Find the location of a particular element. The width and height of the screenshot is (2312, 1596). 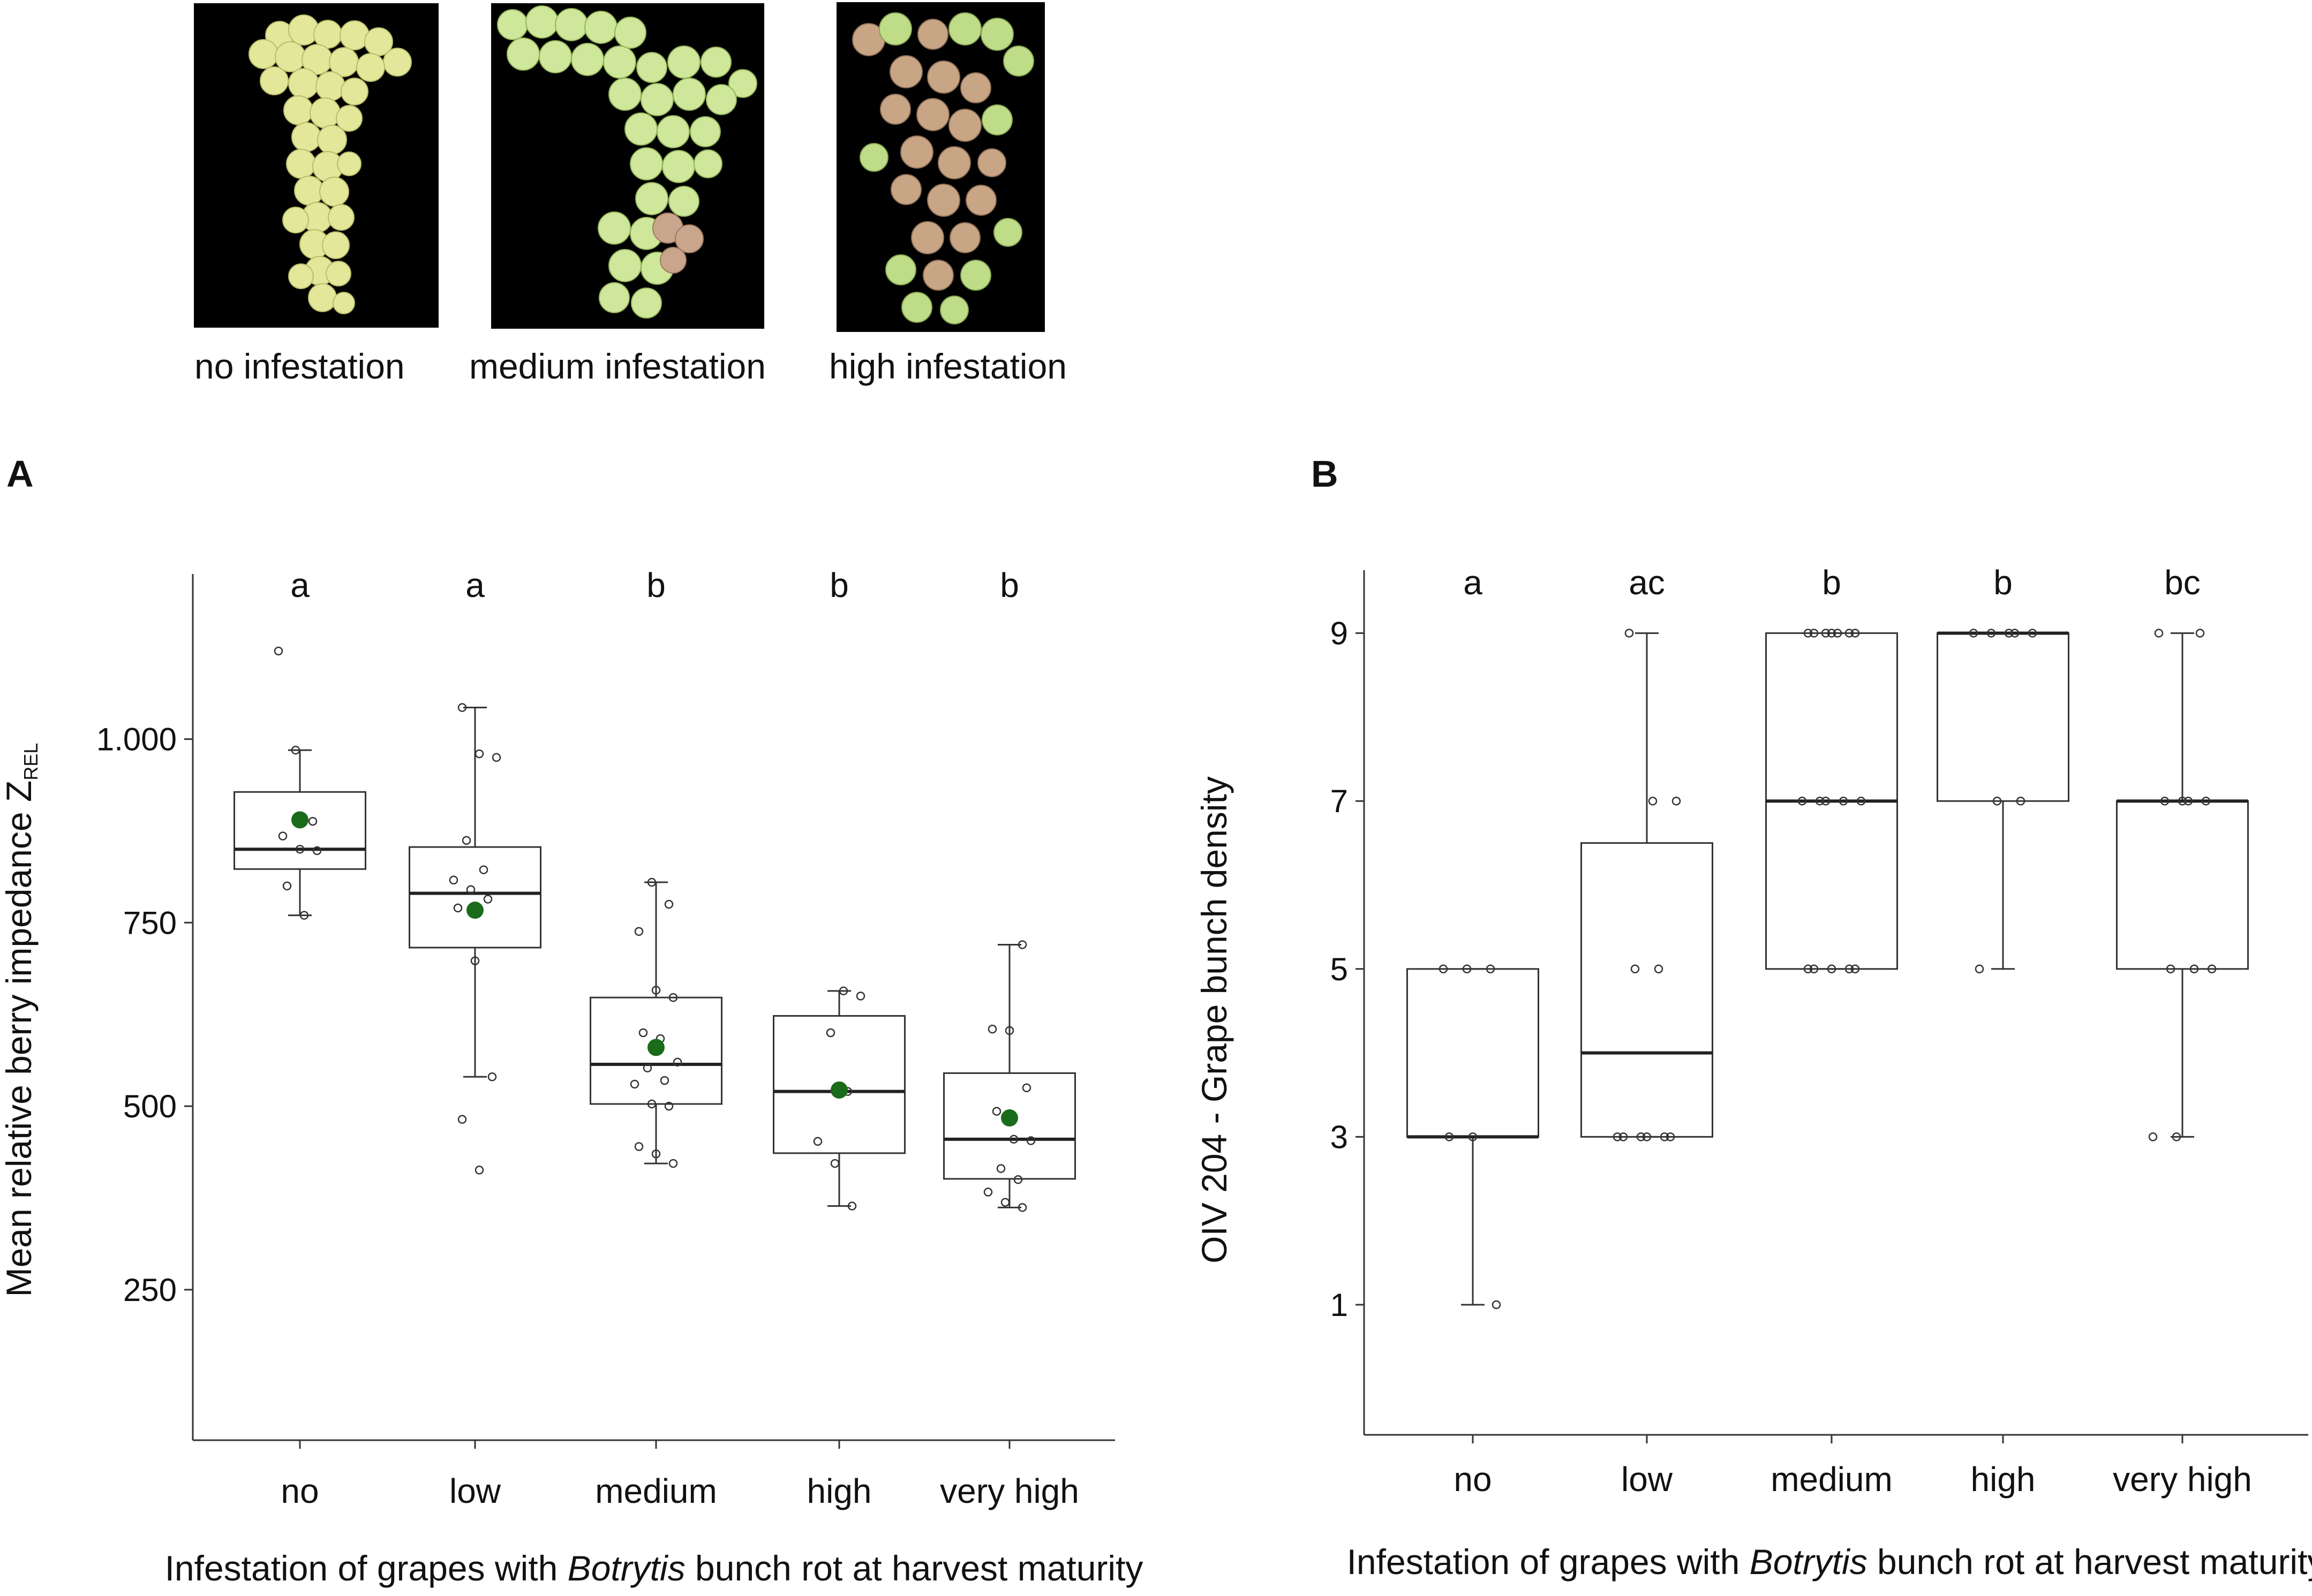

y-tick-label: 750 is located at coordinates (150, 923).